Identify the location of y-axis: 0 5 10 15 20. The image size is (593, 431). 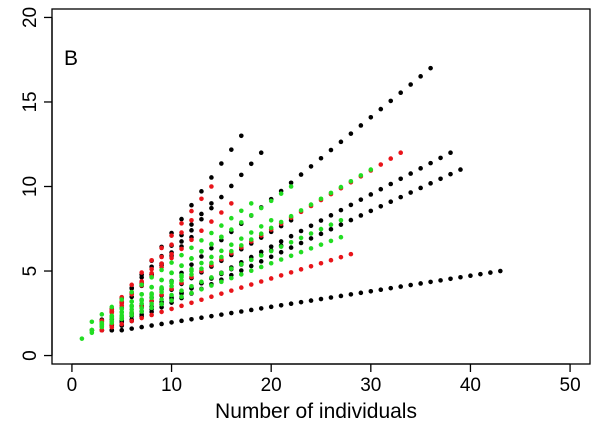
(36, 184).